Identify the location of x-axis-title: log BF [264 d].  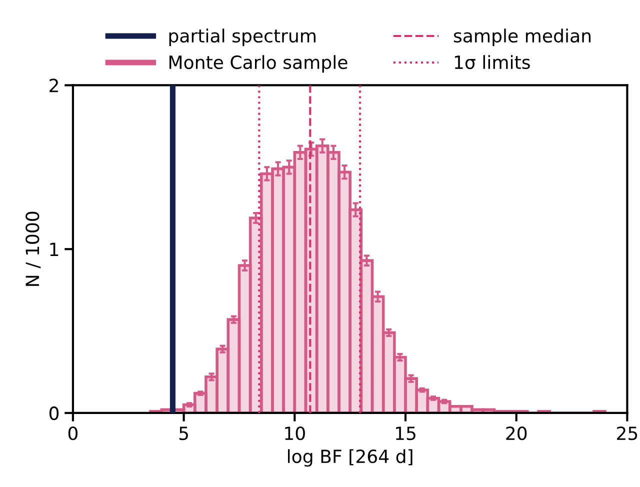
(350, 458).